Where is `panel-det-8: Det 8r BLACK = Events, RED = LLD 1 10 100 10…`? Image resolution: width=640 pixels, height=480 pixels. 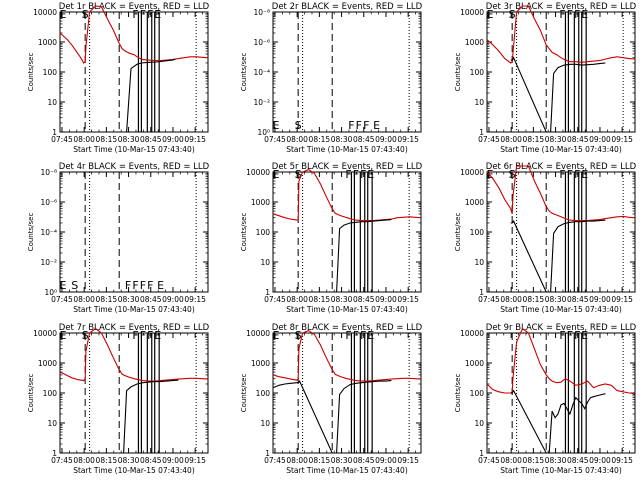 panel-det-8: Det 8r BLACK = Events, RED = LLD 1 10 100 10… is located at coordinates (331, 399).